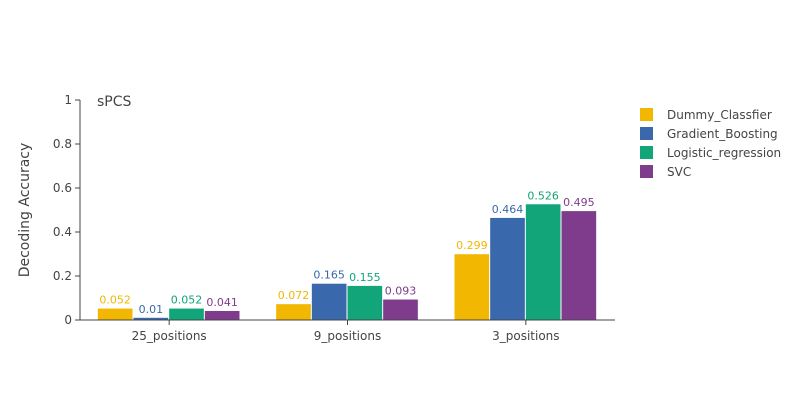 This screenshot has width=800, height=400. What do you see at coordinates (329, 301) in the screenshot?
I see `bar-Gradient_Boosting-9_positions` at bounding box center [329, 301].